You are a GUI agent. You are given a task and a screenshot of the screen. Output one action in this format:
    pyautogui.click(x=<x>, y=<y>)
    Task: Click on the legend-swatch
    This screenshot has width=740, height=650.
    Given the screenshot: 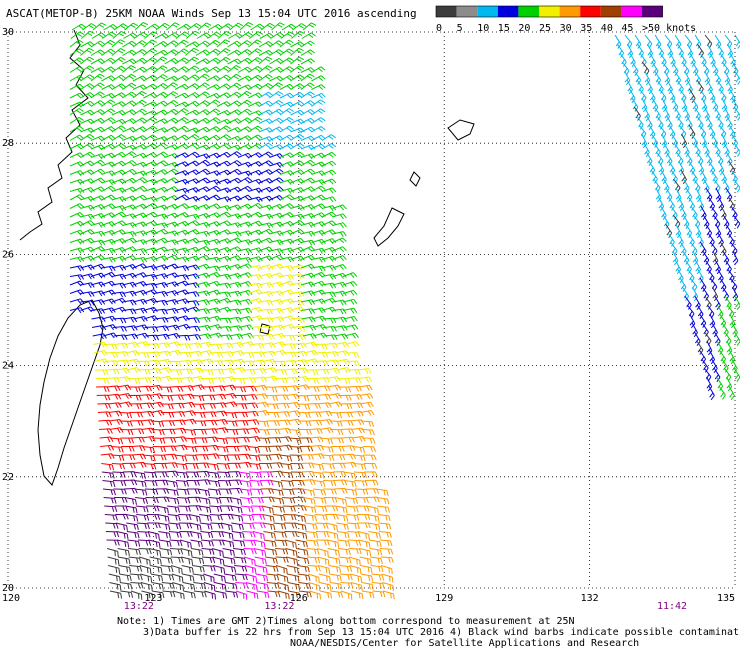 What is the action you would take?
    pyautogui.click(x=467, y=11)
    